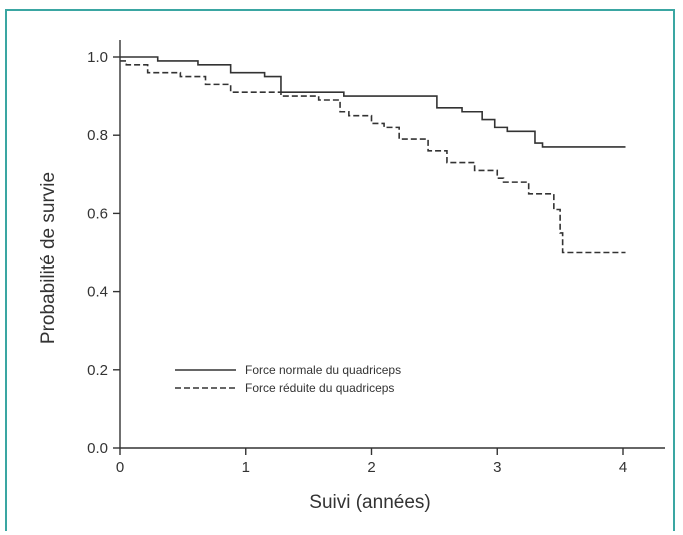 The height and width of the screenshot is (535, 683). What do you see at coordinates (246, 467) in the screenshot?
I see `x-tick-label: 1` at bounding box center [246, 467].